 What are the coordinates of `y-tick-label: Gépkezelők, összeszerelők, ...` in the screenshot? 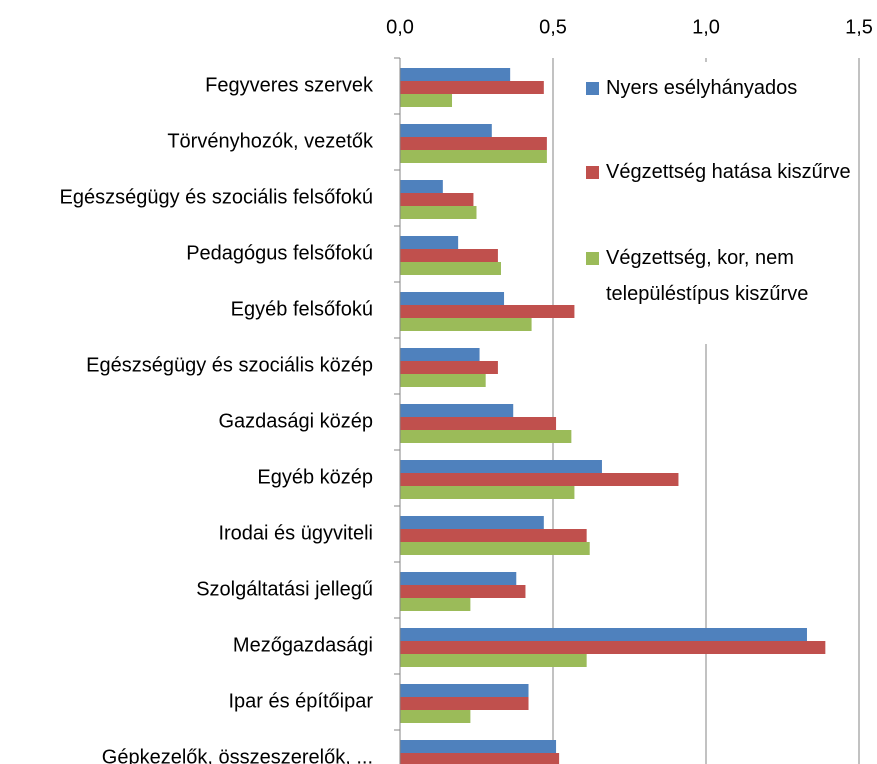 It's located at (237, 755).